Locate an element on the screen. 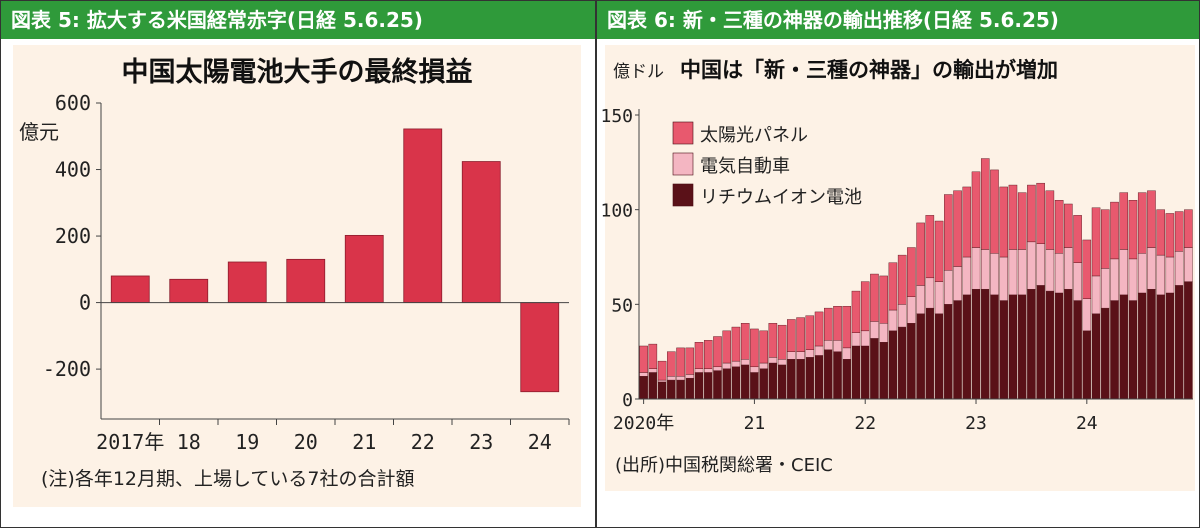 The height and width of the screenshot is (528, 1200). y-tick-label: 400 is located at coordinates (73, 170).